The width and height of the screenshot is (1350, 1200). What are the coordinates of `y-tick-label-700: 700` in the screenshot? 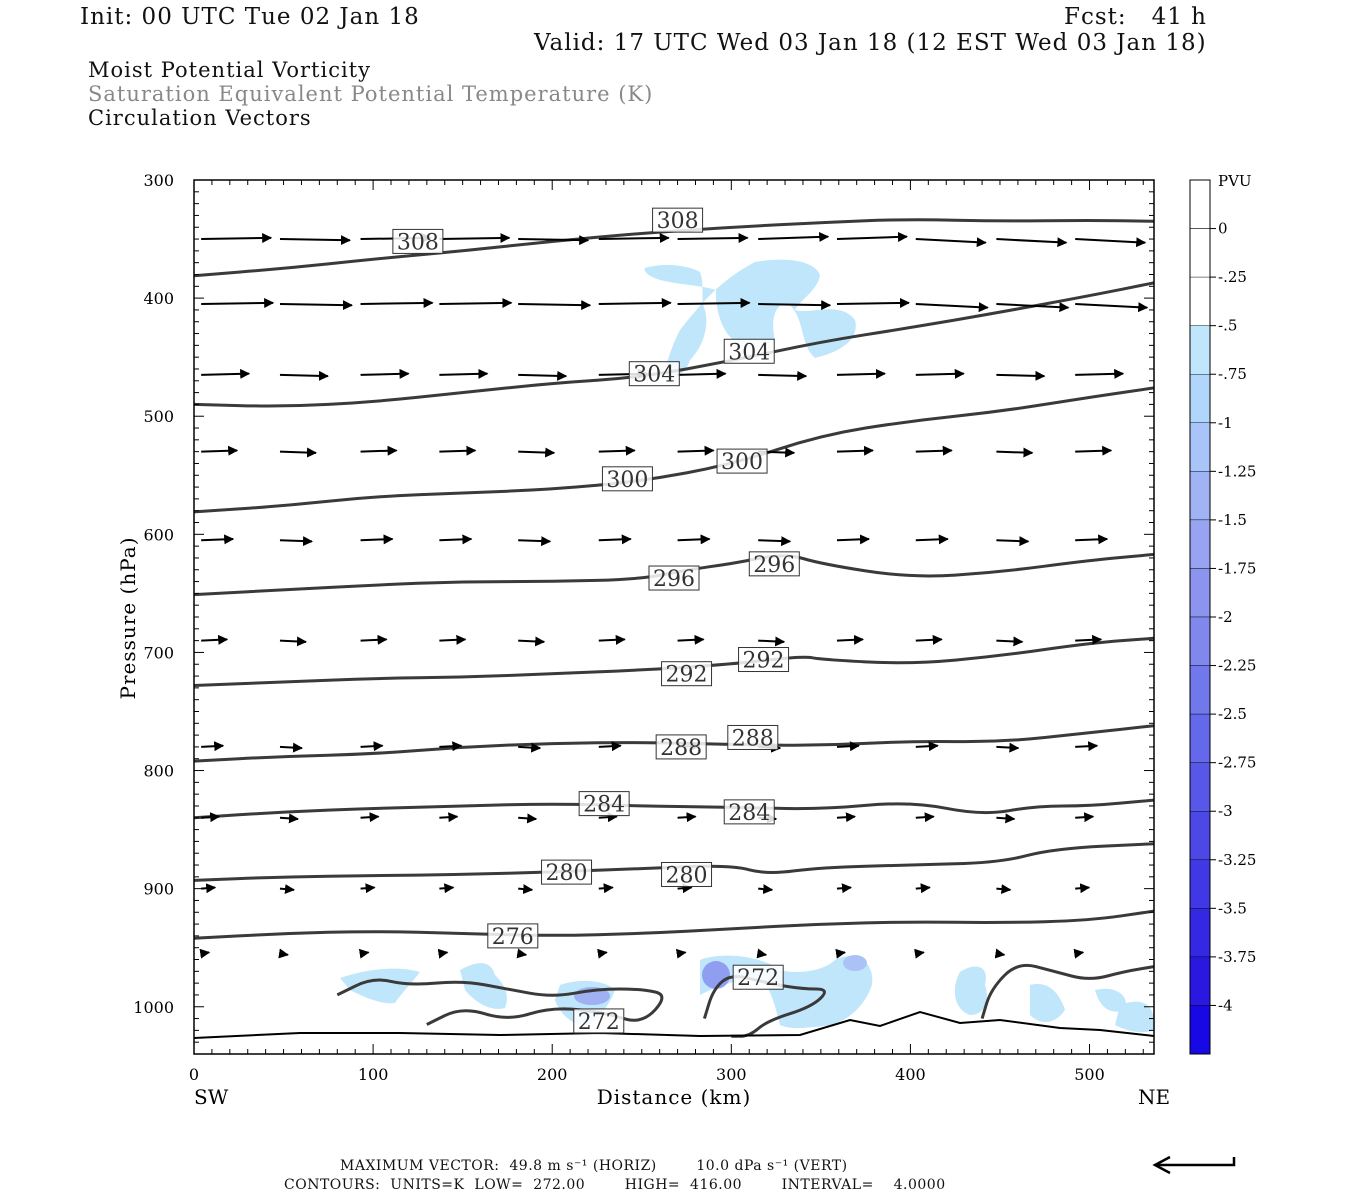 It's located at (158, 652).